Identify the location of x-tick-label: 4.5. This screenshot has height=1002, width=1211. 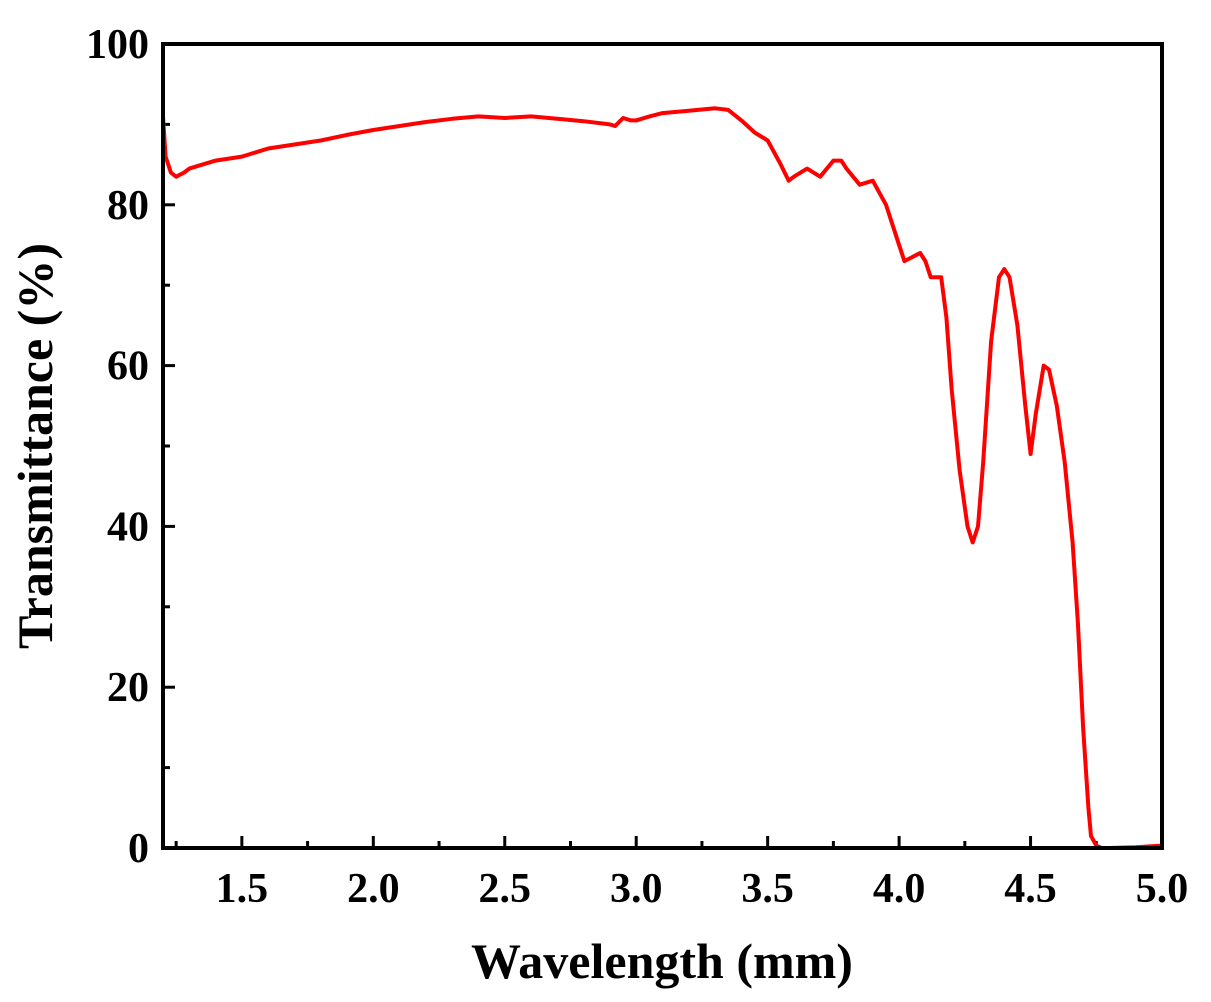
(1030, 889).